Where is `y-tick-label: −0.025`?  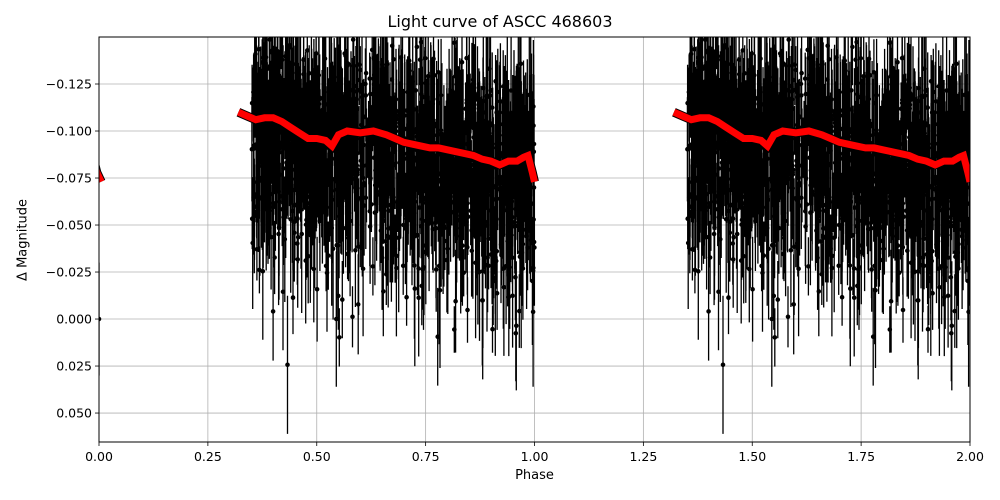
y-tick-label: −0.025 is located at coordinates (69, 272).